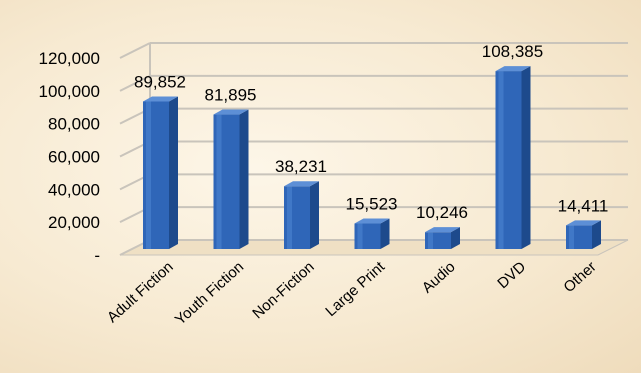 The width and height of the screenshot is (641, 373). What do you see at coordinates (140, 292) in the screenshot?
I see `category-label: Adult Fiction` at bounding box center [140, 292].